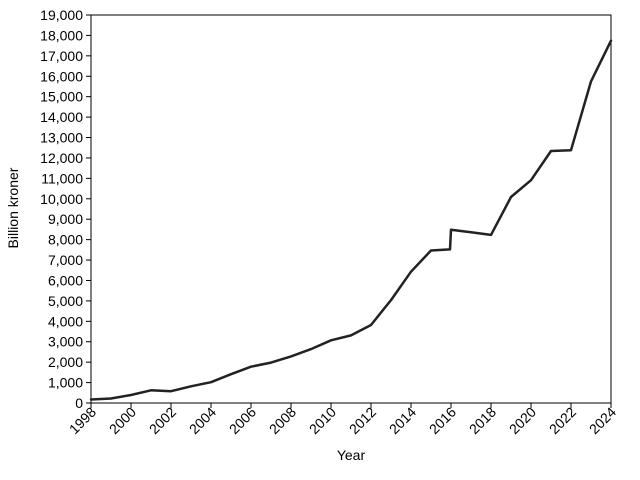 The height and width of the screenshot is (480, 640). What do you see at coordinates (65, 321) in the screenshot?
I see `y-tick-label: 4,000` at bounding box center [65, 321].